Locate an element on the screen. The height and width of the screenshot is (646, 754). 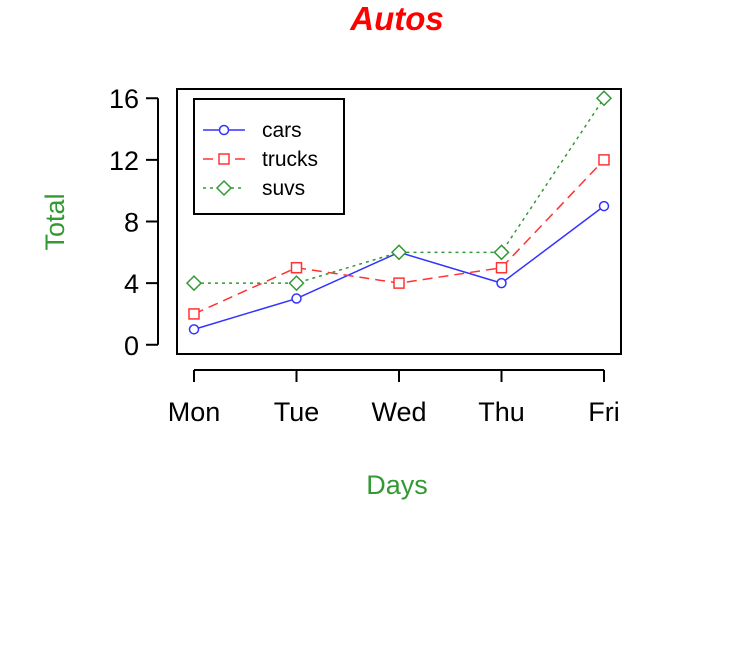
legend-marker-trucks is located at coordinates (224, 159).